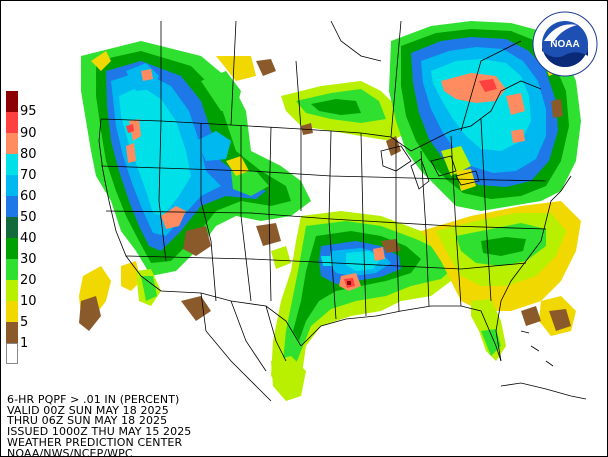 This screenshot has width=608, height=457. Describe the element at coordinates (28, 217) in the screenshot. I see `legend-label-50: 50` at that location.